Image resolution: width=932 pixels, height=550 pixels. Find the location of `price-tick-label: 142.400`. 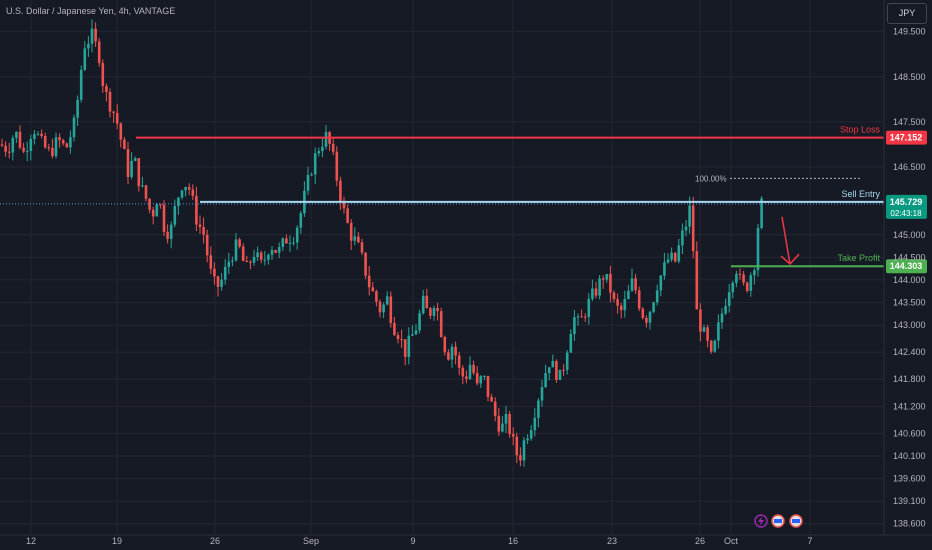

price-tick-label: 142.400 is located at coordinates (909, 352).